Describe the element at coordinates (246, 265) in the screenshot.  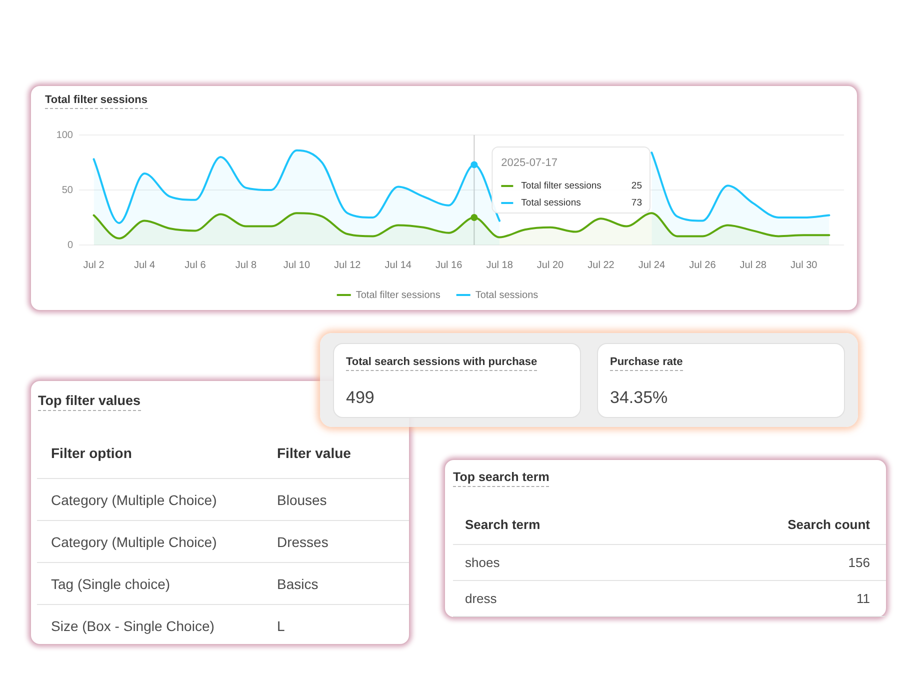
I see `x-tick-label: Jul 8` at that location.